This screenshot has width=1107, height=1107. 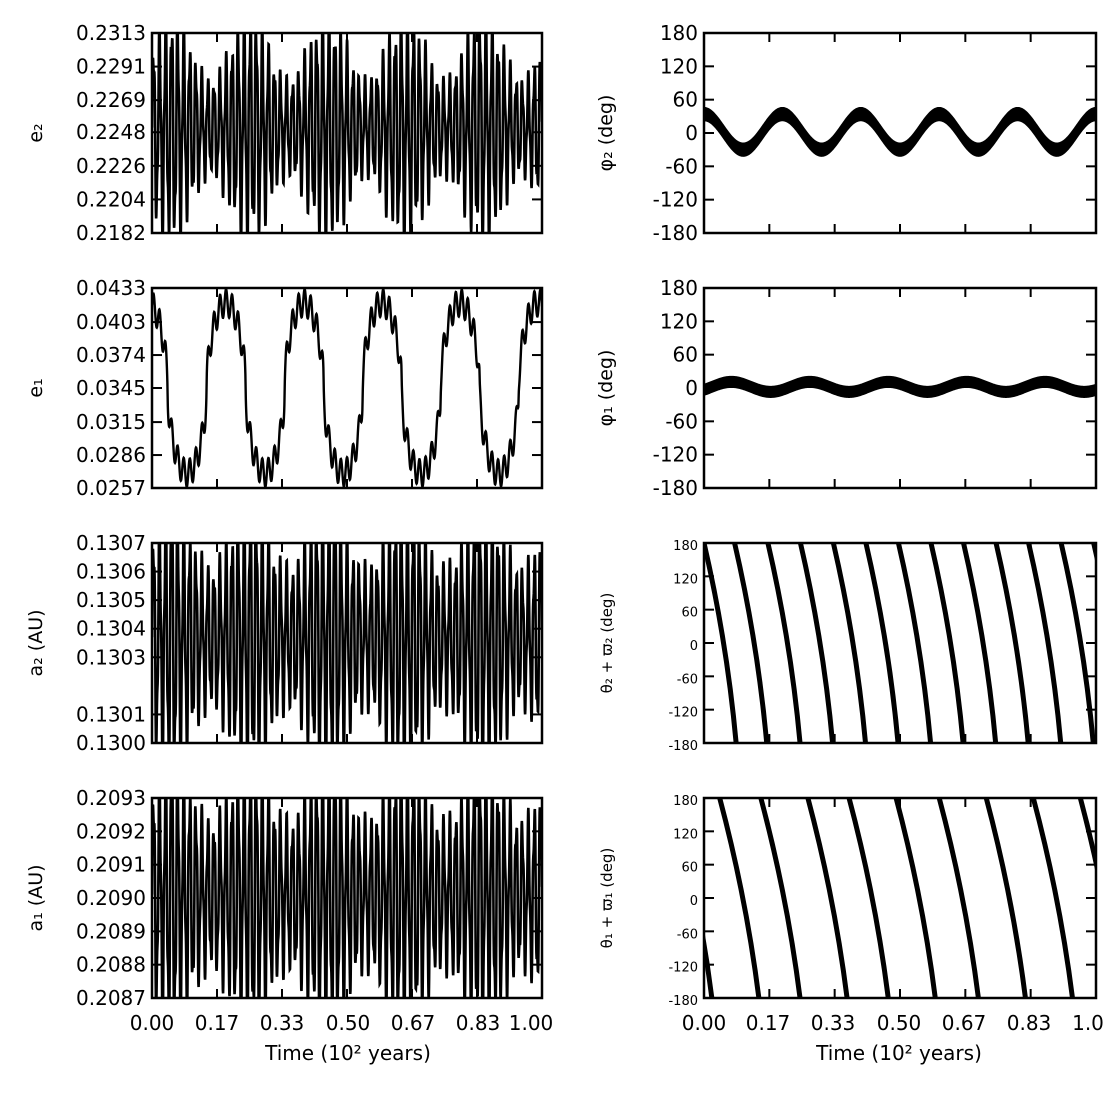 I want to click on y-tick-label: 0.2248, so click(x=111, y=132).